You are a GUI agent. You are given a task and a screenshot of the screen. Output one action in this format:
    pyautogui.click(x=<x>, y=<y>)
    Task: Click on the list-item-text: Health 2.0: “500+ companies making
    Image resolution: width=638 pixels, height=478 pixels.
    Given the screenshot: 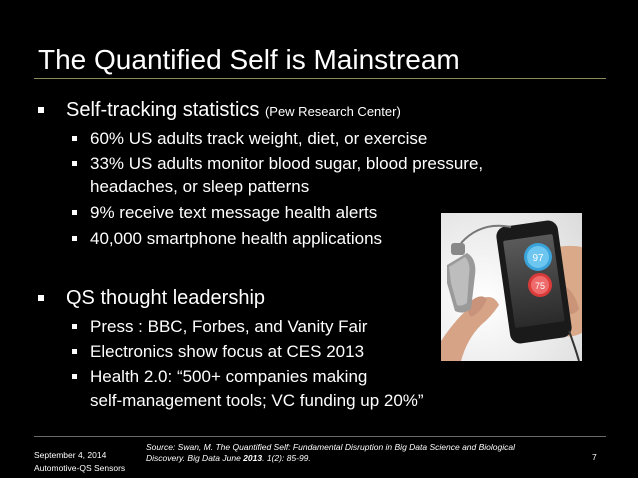 What is the action you would take?
    pyautogui.click(x=229, y=376)
    